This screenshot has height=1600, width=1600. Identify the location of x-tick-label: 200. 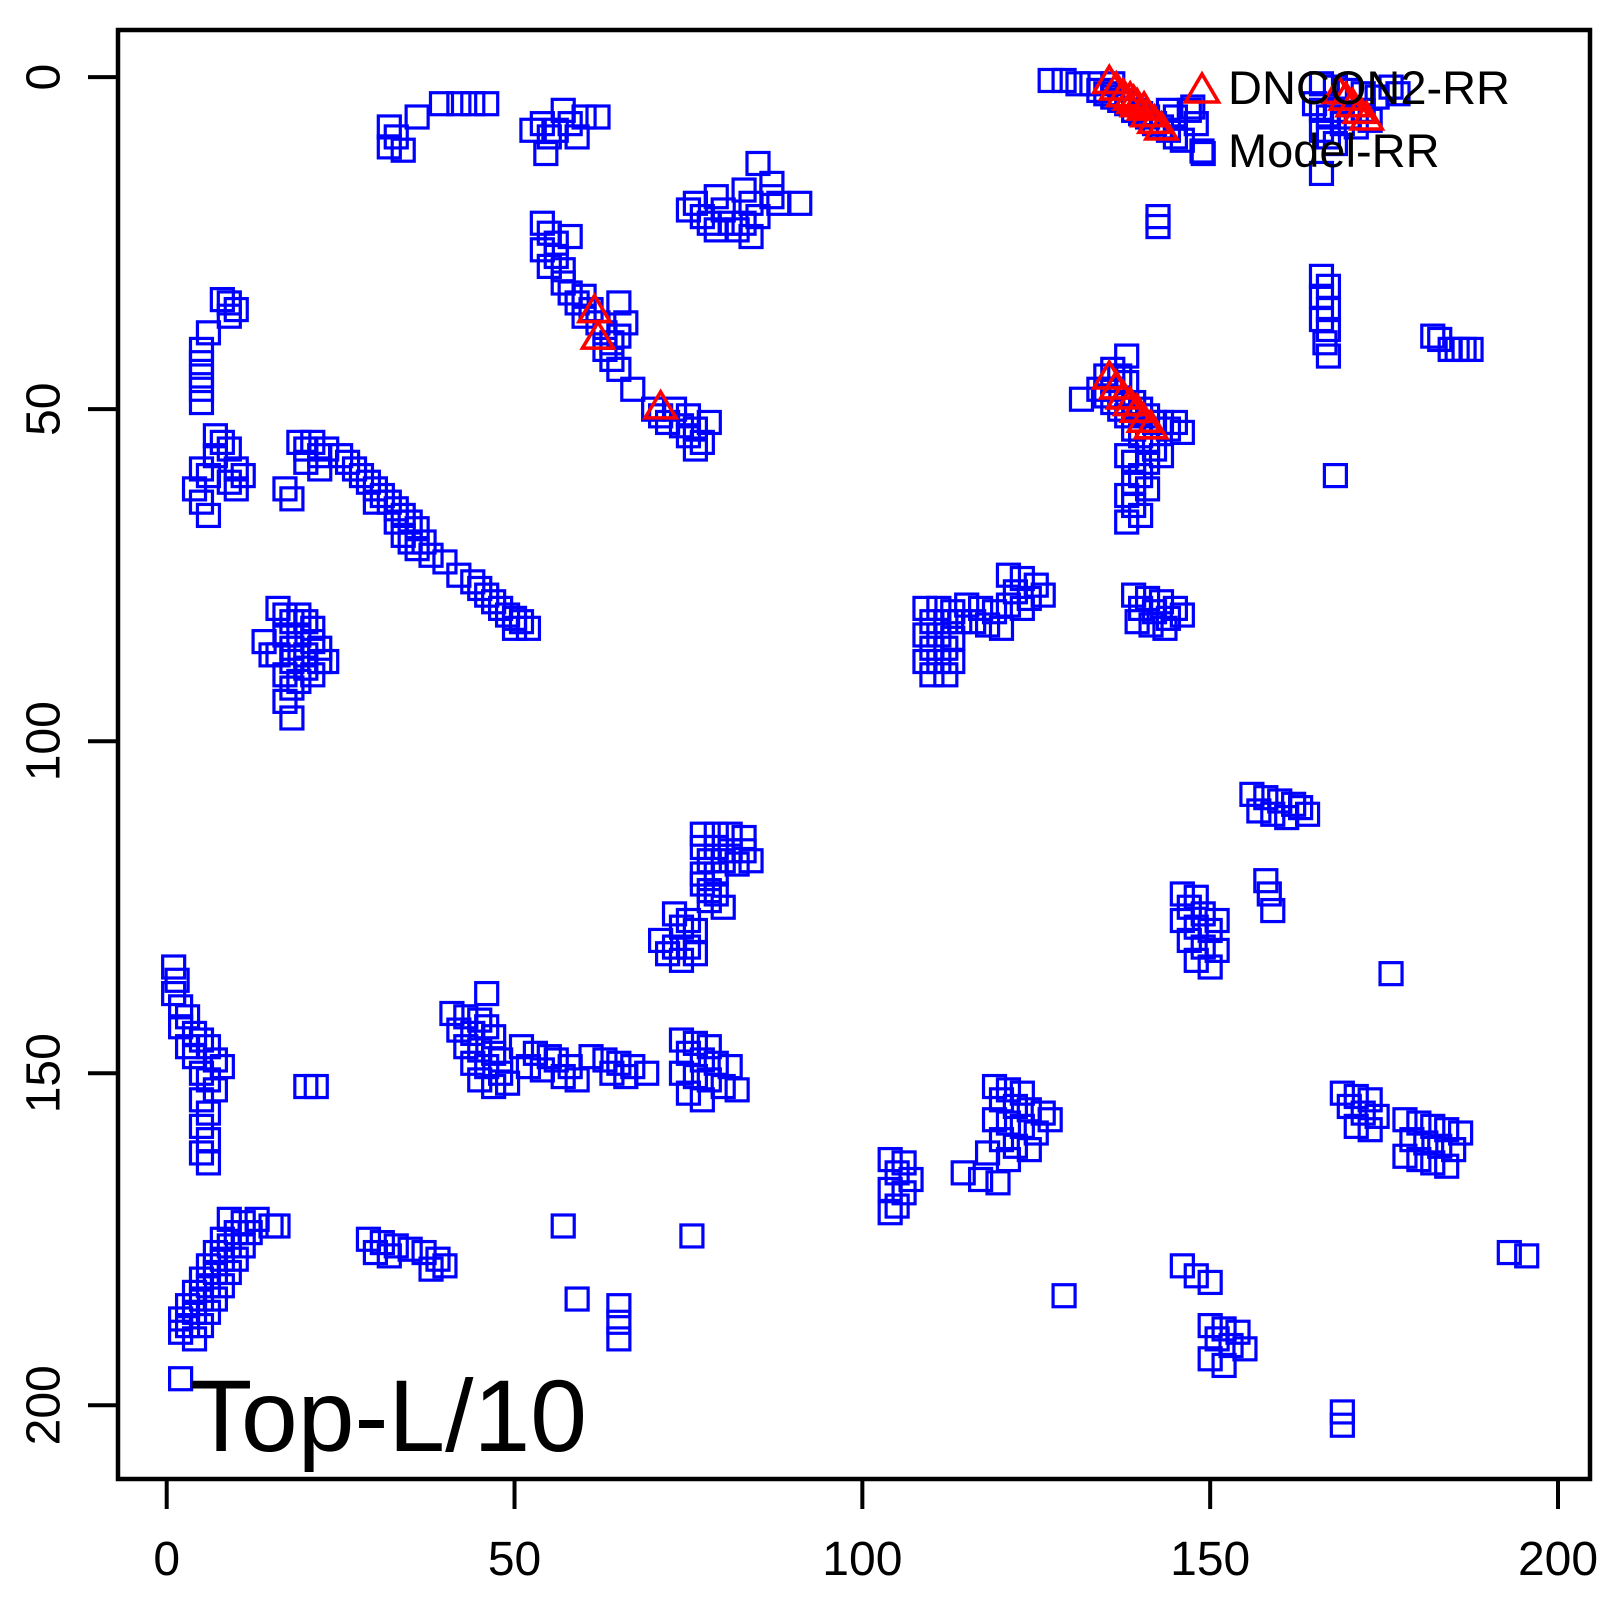
(1558, 1559).